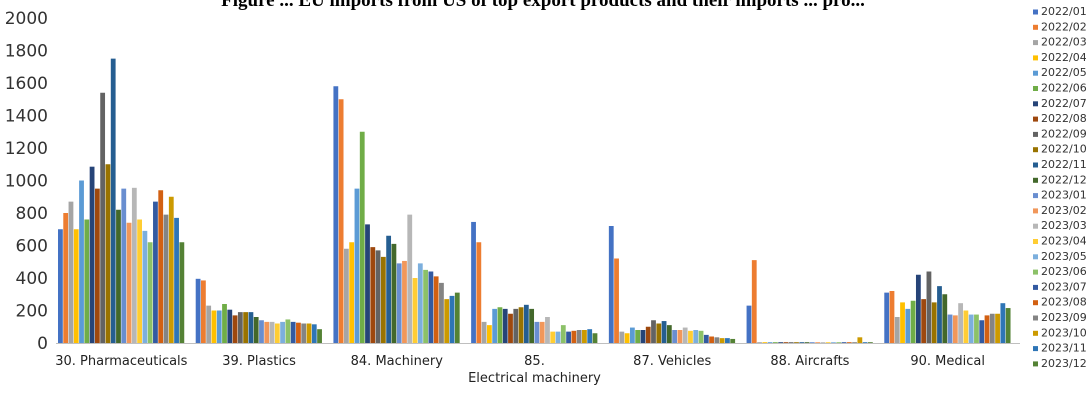  Describe the element at coordinates (1063, 149) in the screenshot. I see `legend-label: 2022/10` at that location.